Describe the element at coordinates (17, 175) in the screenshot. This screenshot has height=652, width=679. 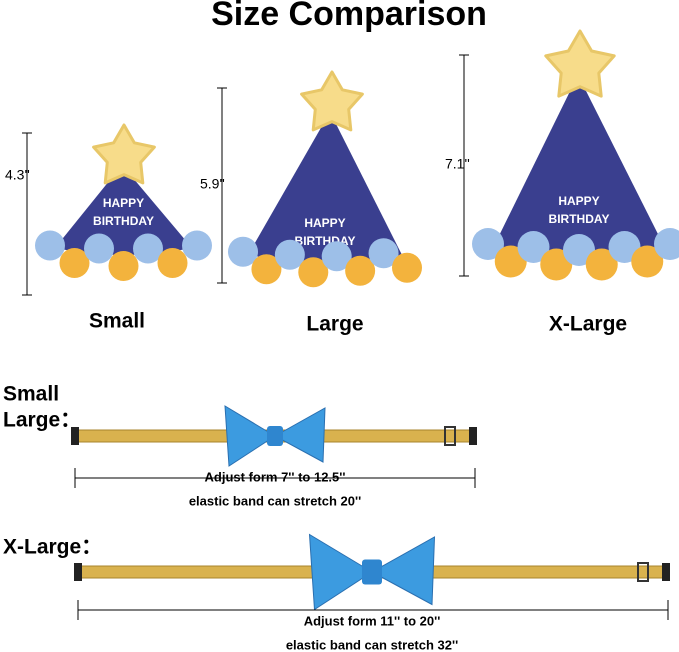
I see `hat-height: 4.3''` at that location.